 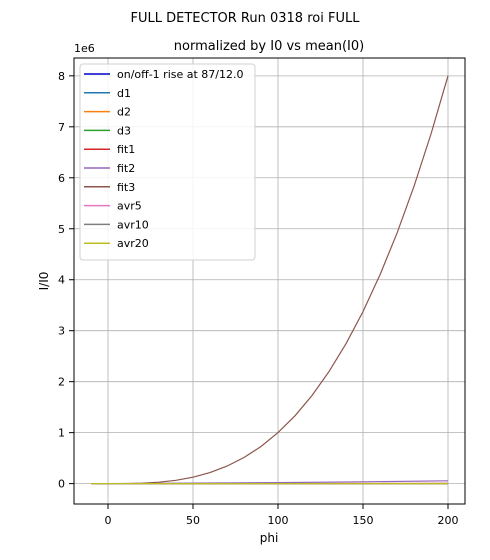 What do you see at coordinates (180, 74) in the screenshot?
I see `legend-label: on/off-1 rise at 87/12.0` at bounding box center [180, 74].